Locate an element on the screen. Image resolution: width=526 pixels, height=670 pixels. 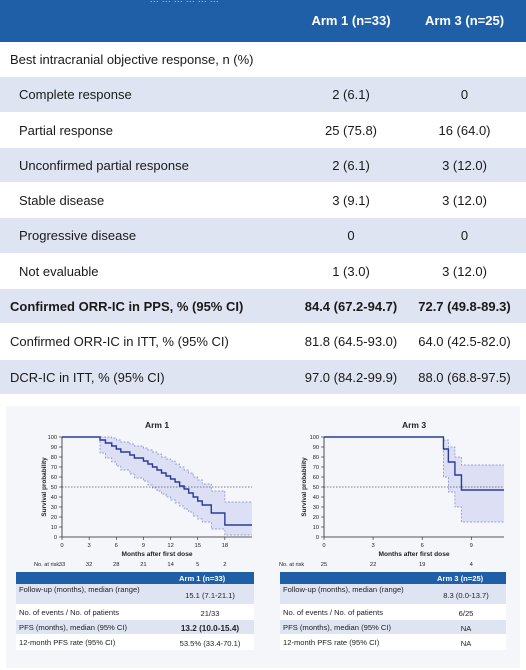
risk-table-value: 33 is located at coordinates (62, 565).